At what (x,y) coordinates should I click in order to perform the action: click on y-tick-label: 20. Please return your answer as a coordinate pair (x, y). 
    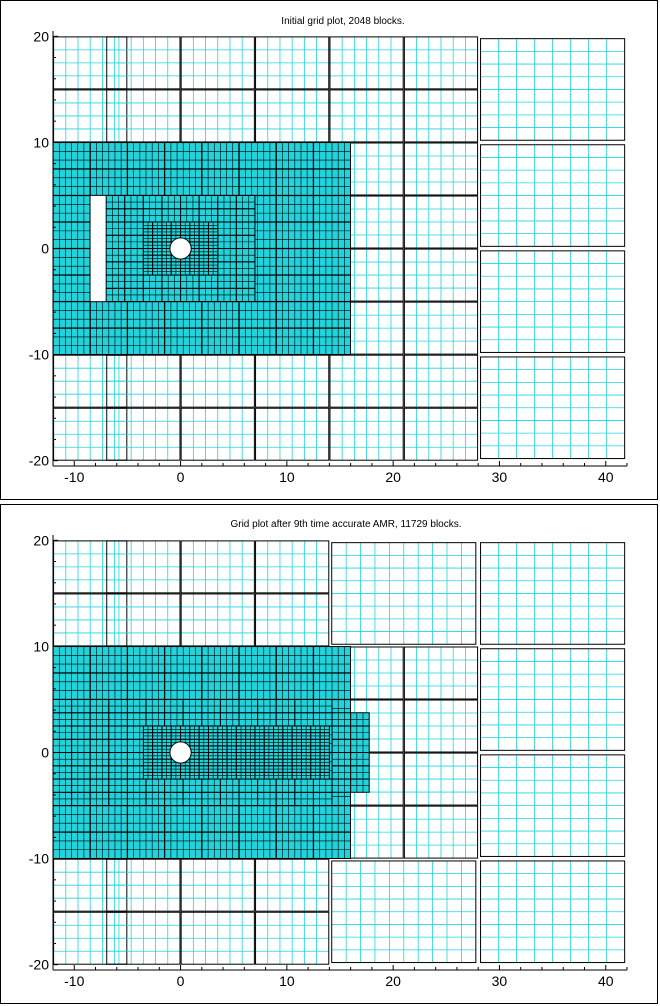
    Looking at the image, I should click on (41, 540).